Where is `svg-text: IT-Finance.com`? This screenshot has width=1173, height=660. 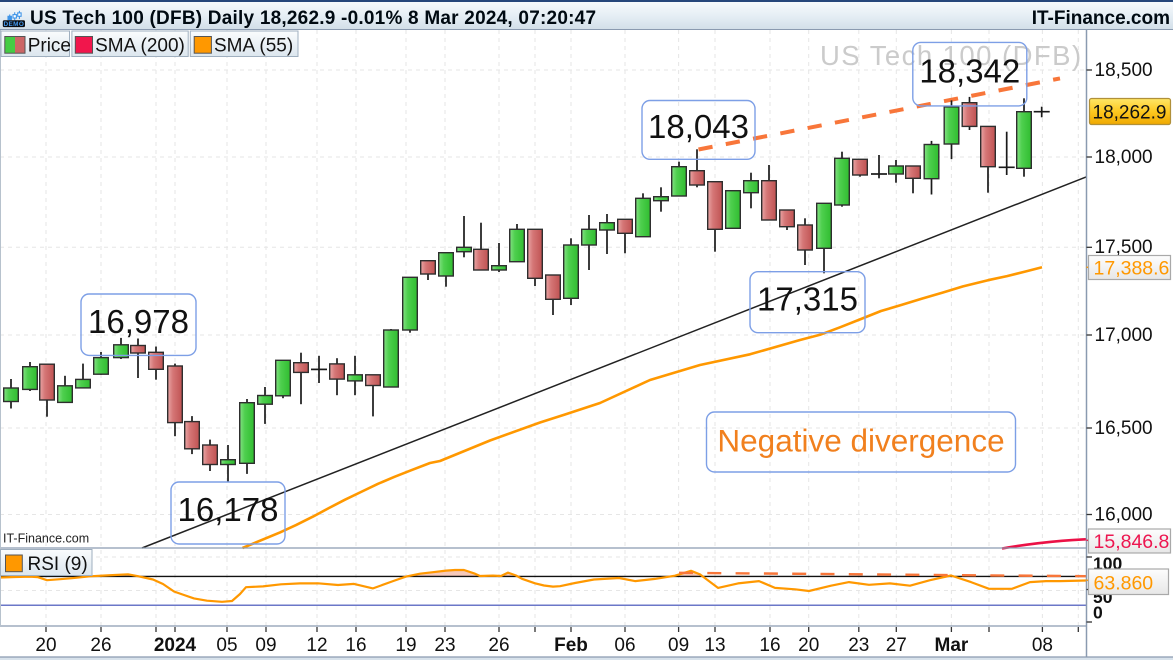 svg-text: IT-Finance.com is located at coordinates (46, 539).